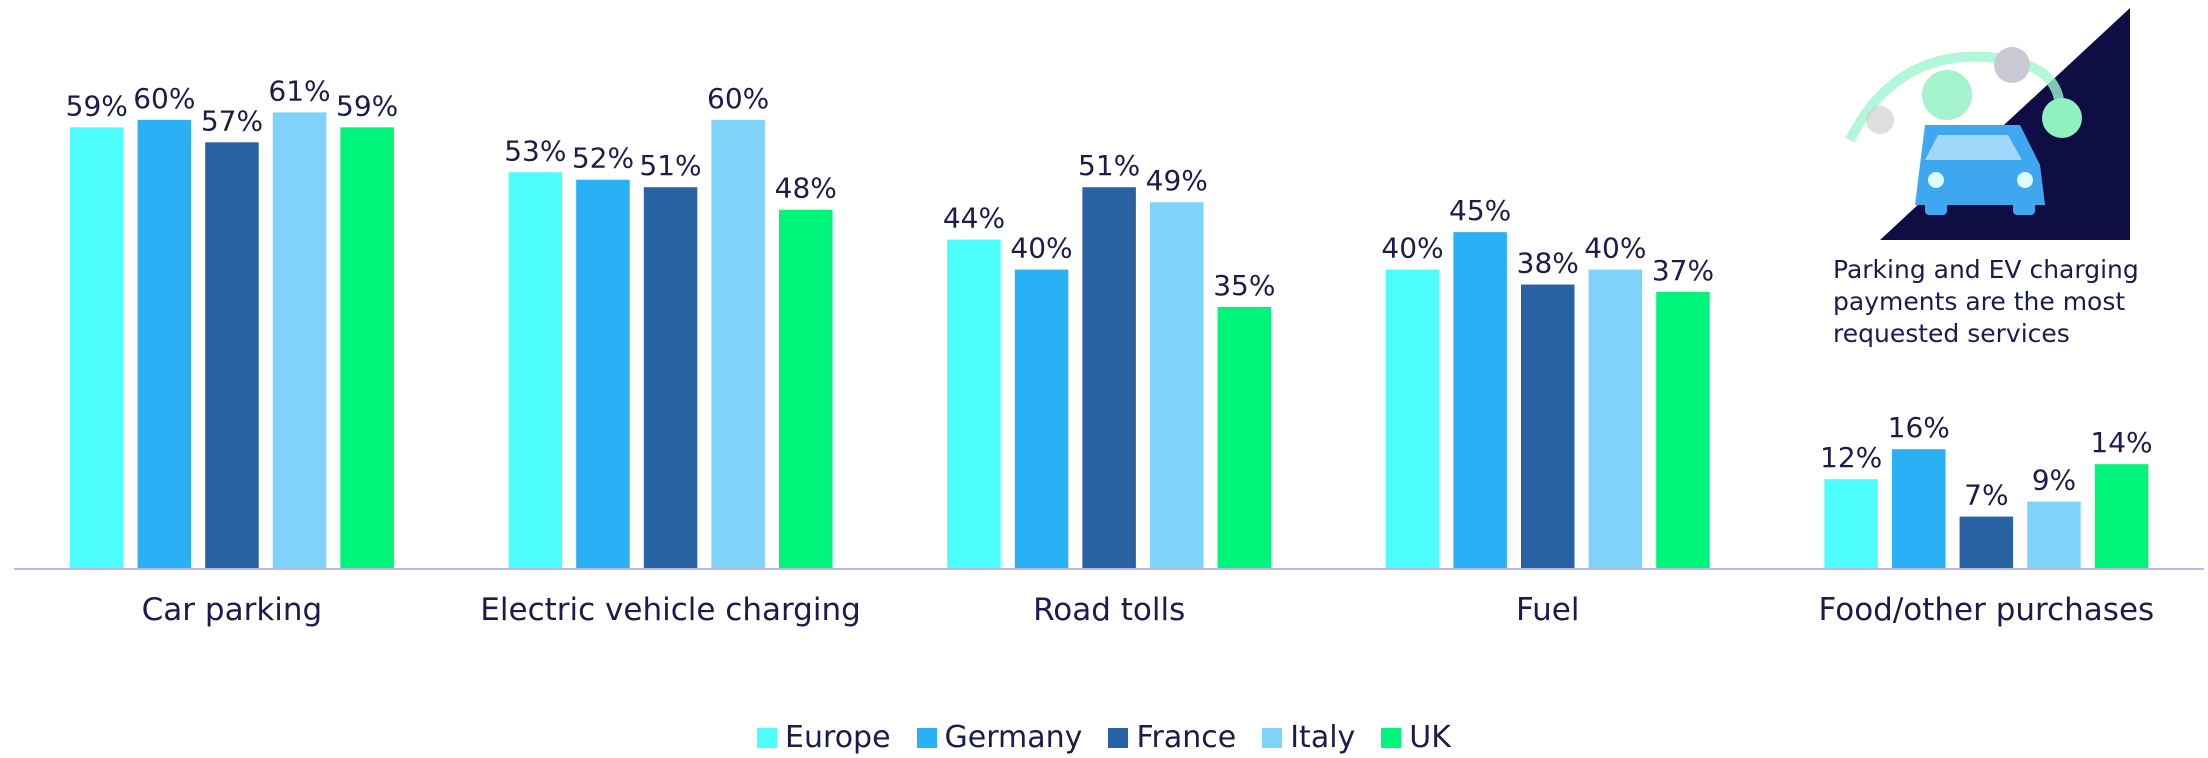 The height and width of the screenshot is (758, 2208). I want to click on data-label: 57%, so click(232, 120).